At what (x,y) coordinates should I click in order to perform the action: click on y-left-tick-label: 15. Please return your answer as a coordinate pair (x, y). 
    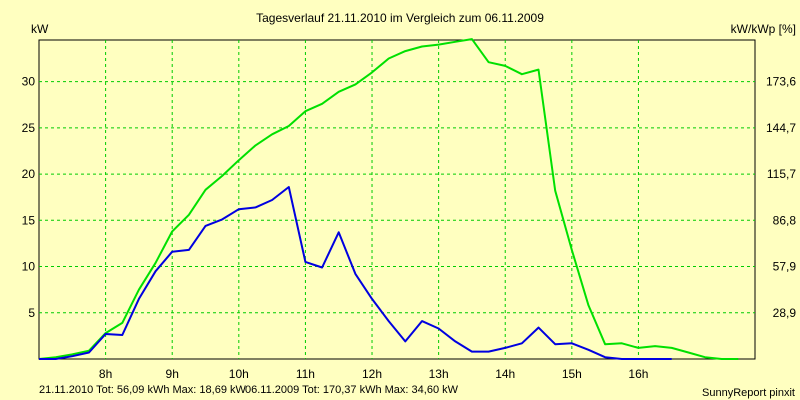
    Looking at the image, I should click on (29, 220).